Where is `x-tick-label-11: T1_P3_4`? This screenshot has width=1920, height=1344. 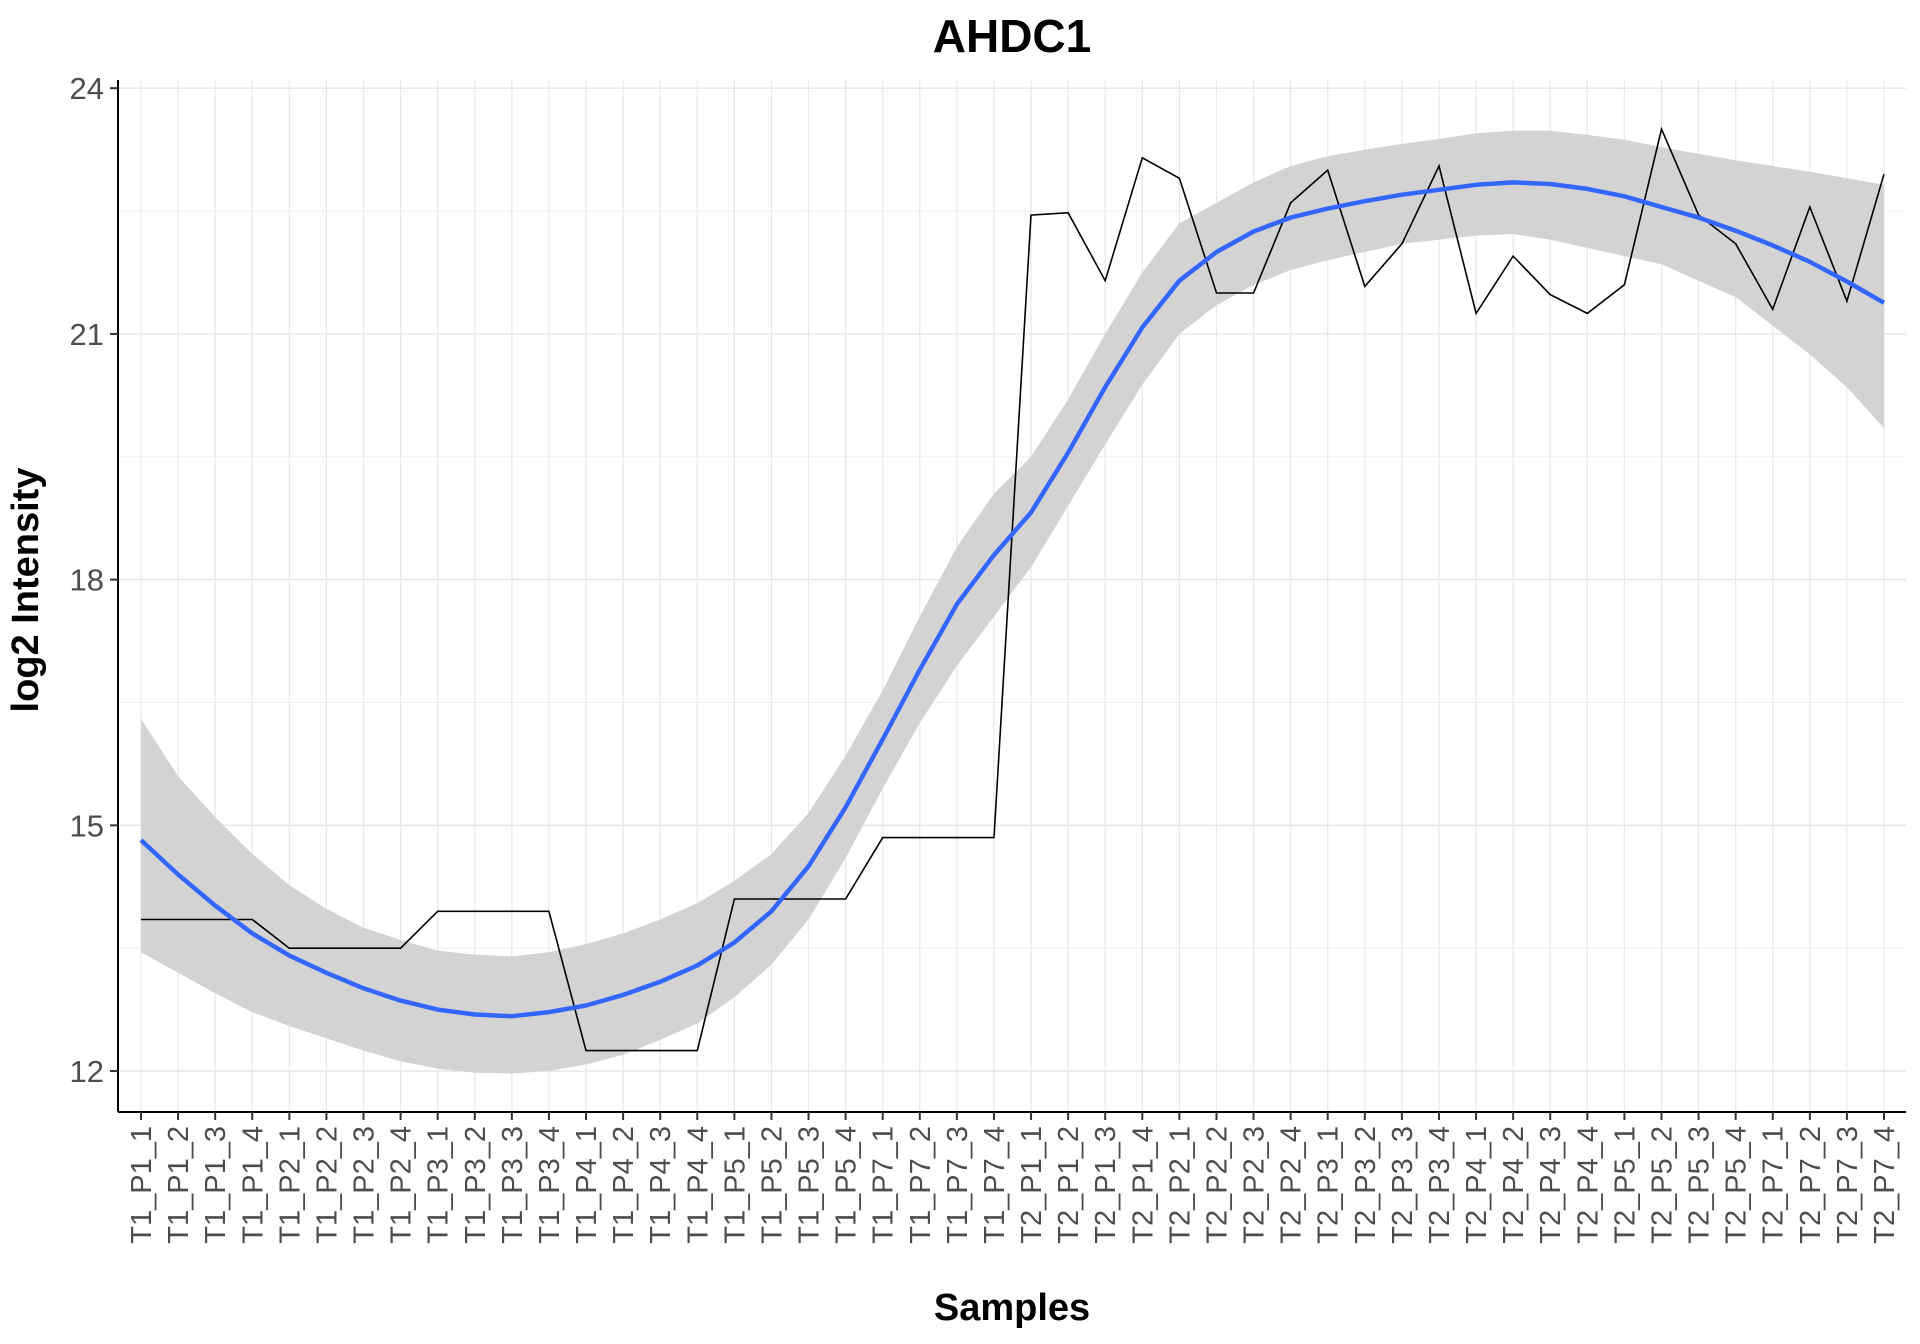
x-tick-label-11: T1_P3_4 is located at coordinates (550, 1185).